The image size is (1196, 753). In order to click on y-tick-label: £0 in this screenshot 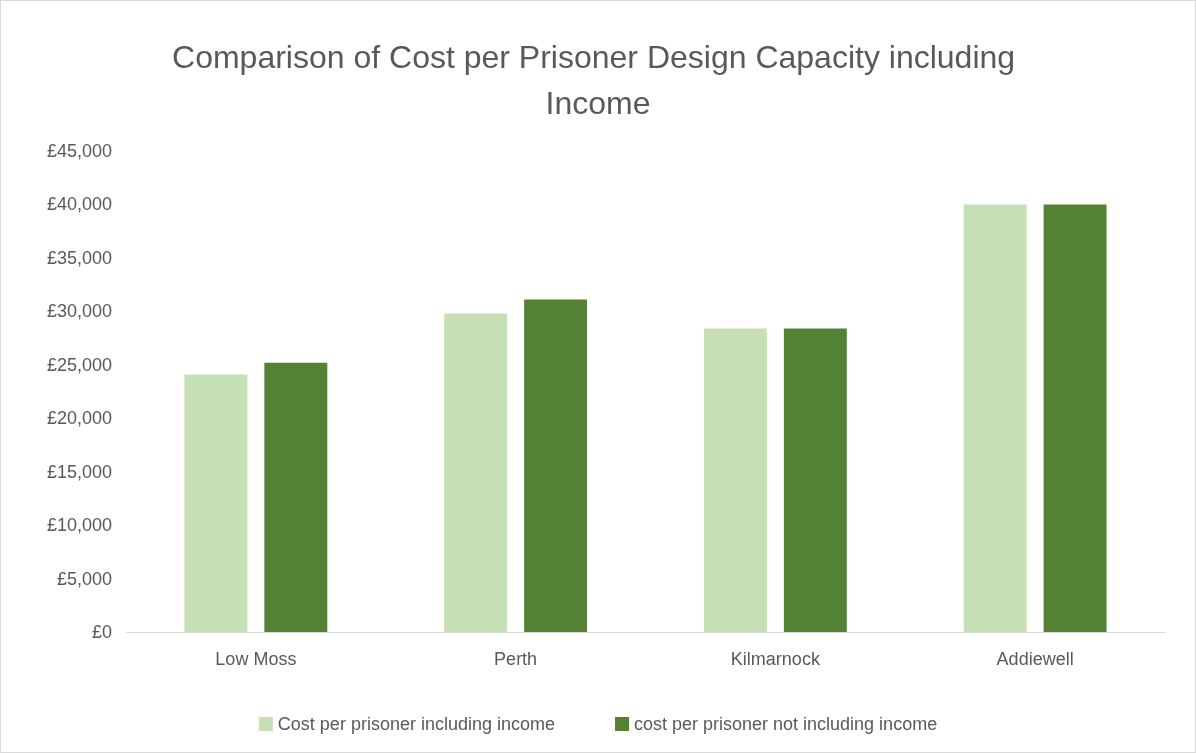, I will do `click(101, 632)`.